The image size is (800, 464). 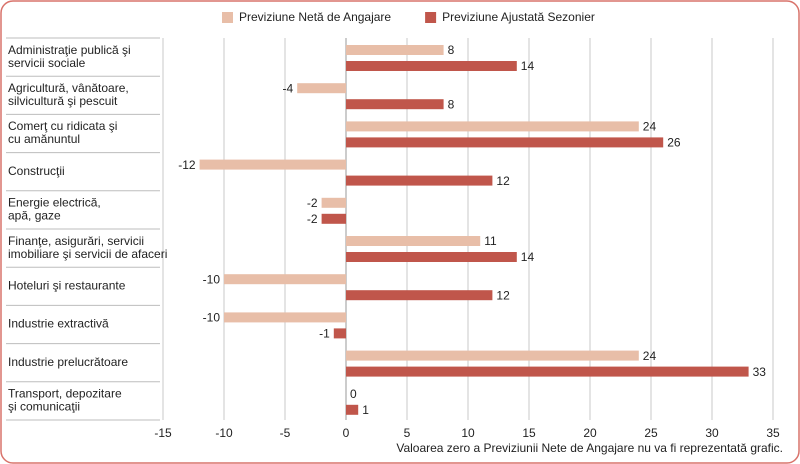 I want to click on x-tick-label: -10, so click(x=224, y=433).